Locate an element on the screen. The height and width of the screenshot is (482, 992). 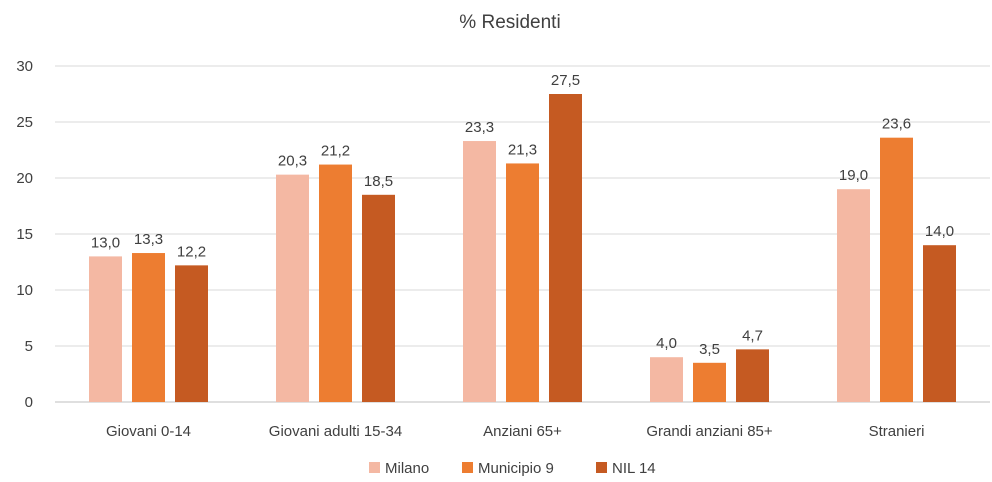
data-label: 19,0 is located at coordinates (853, 175).